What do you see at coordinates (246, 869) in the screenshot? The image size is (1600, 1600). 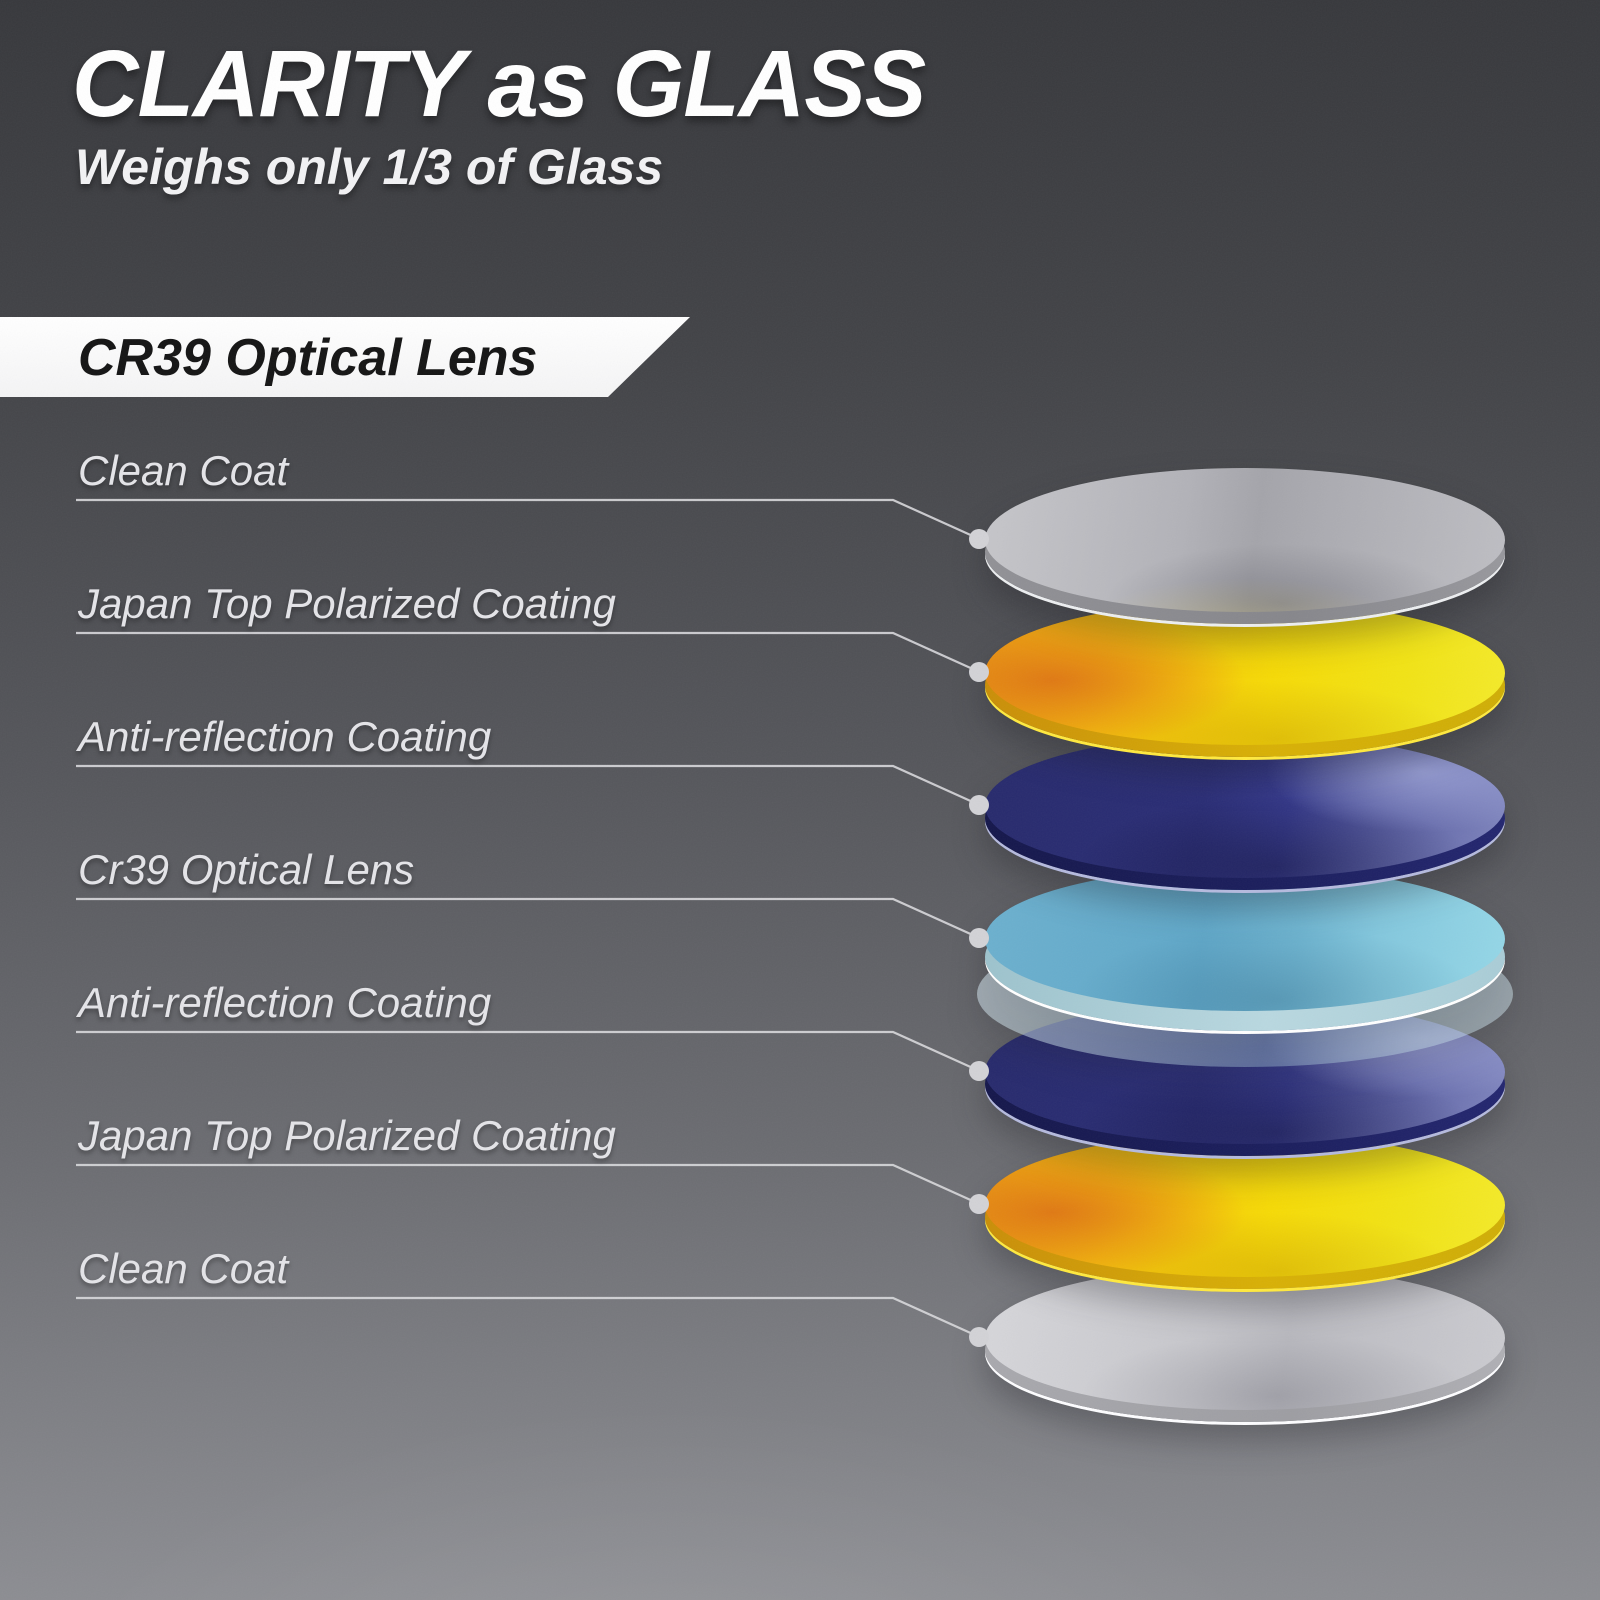 I see `layer-label-cr39-lens: Cr39 Optical Lens` at bounding box center [246, 869].